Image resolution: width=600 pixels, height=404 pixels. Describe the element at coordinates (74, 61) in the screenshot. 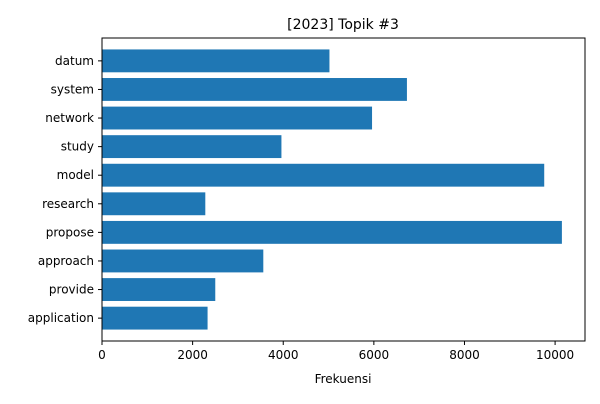

I see `y-tick-label-datum: datum` at that location.